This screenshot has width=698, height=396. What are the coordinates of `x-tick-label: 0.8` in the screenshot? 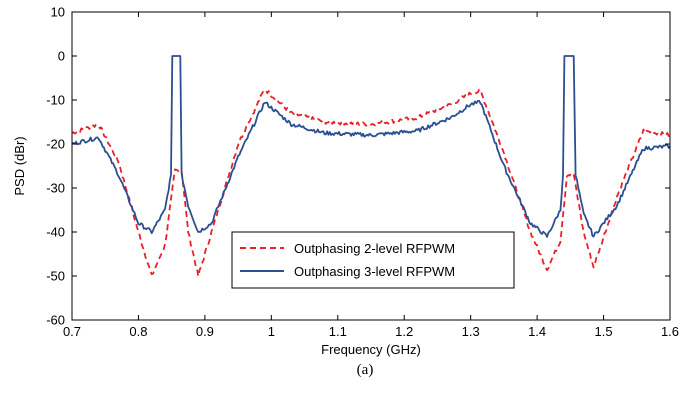 It's located at (138, 331).